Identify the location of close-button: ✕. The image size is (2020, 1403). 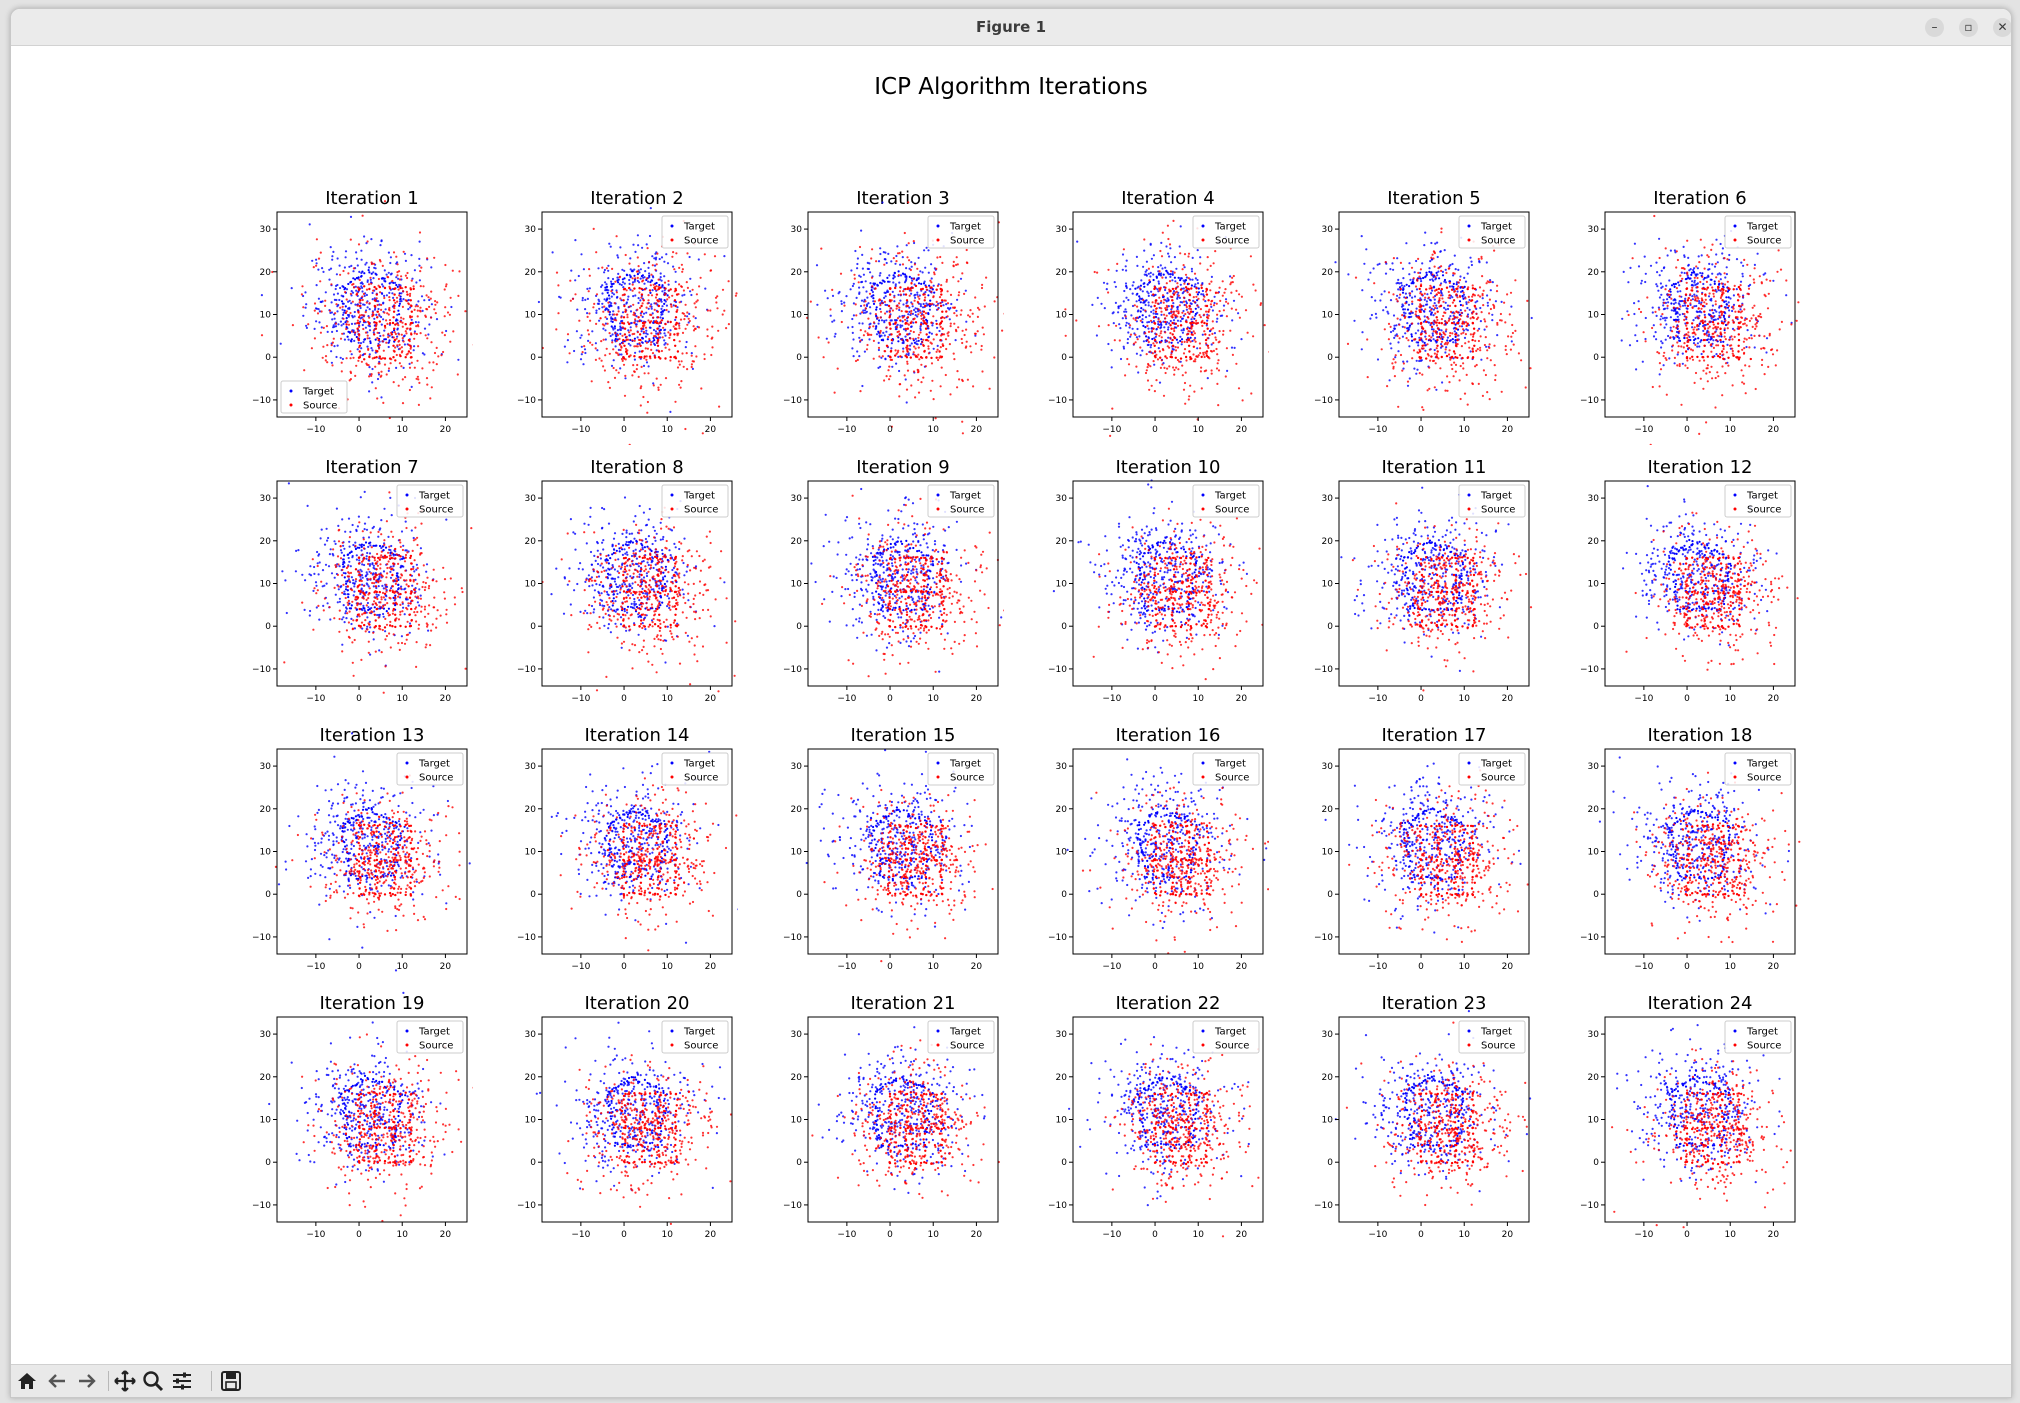
(2002, 27).